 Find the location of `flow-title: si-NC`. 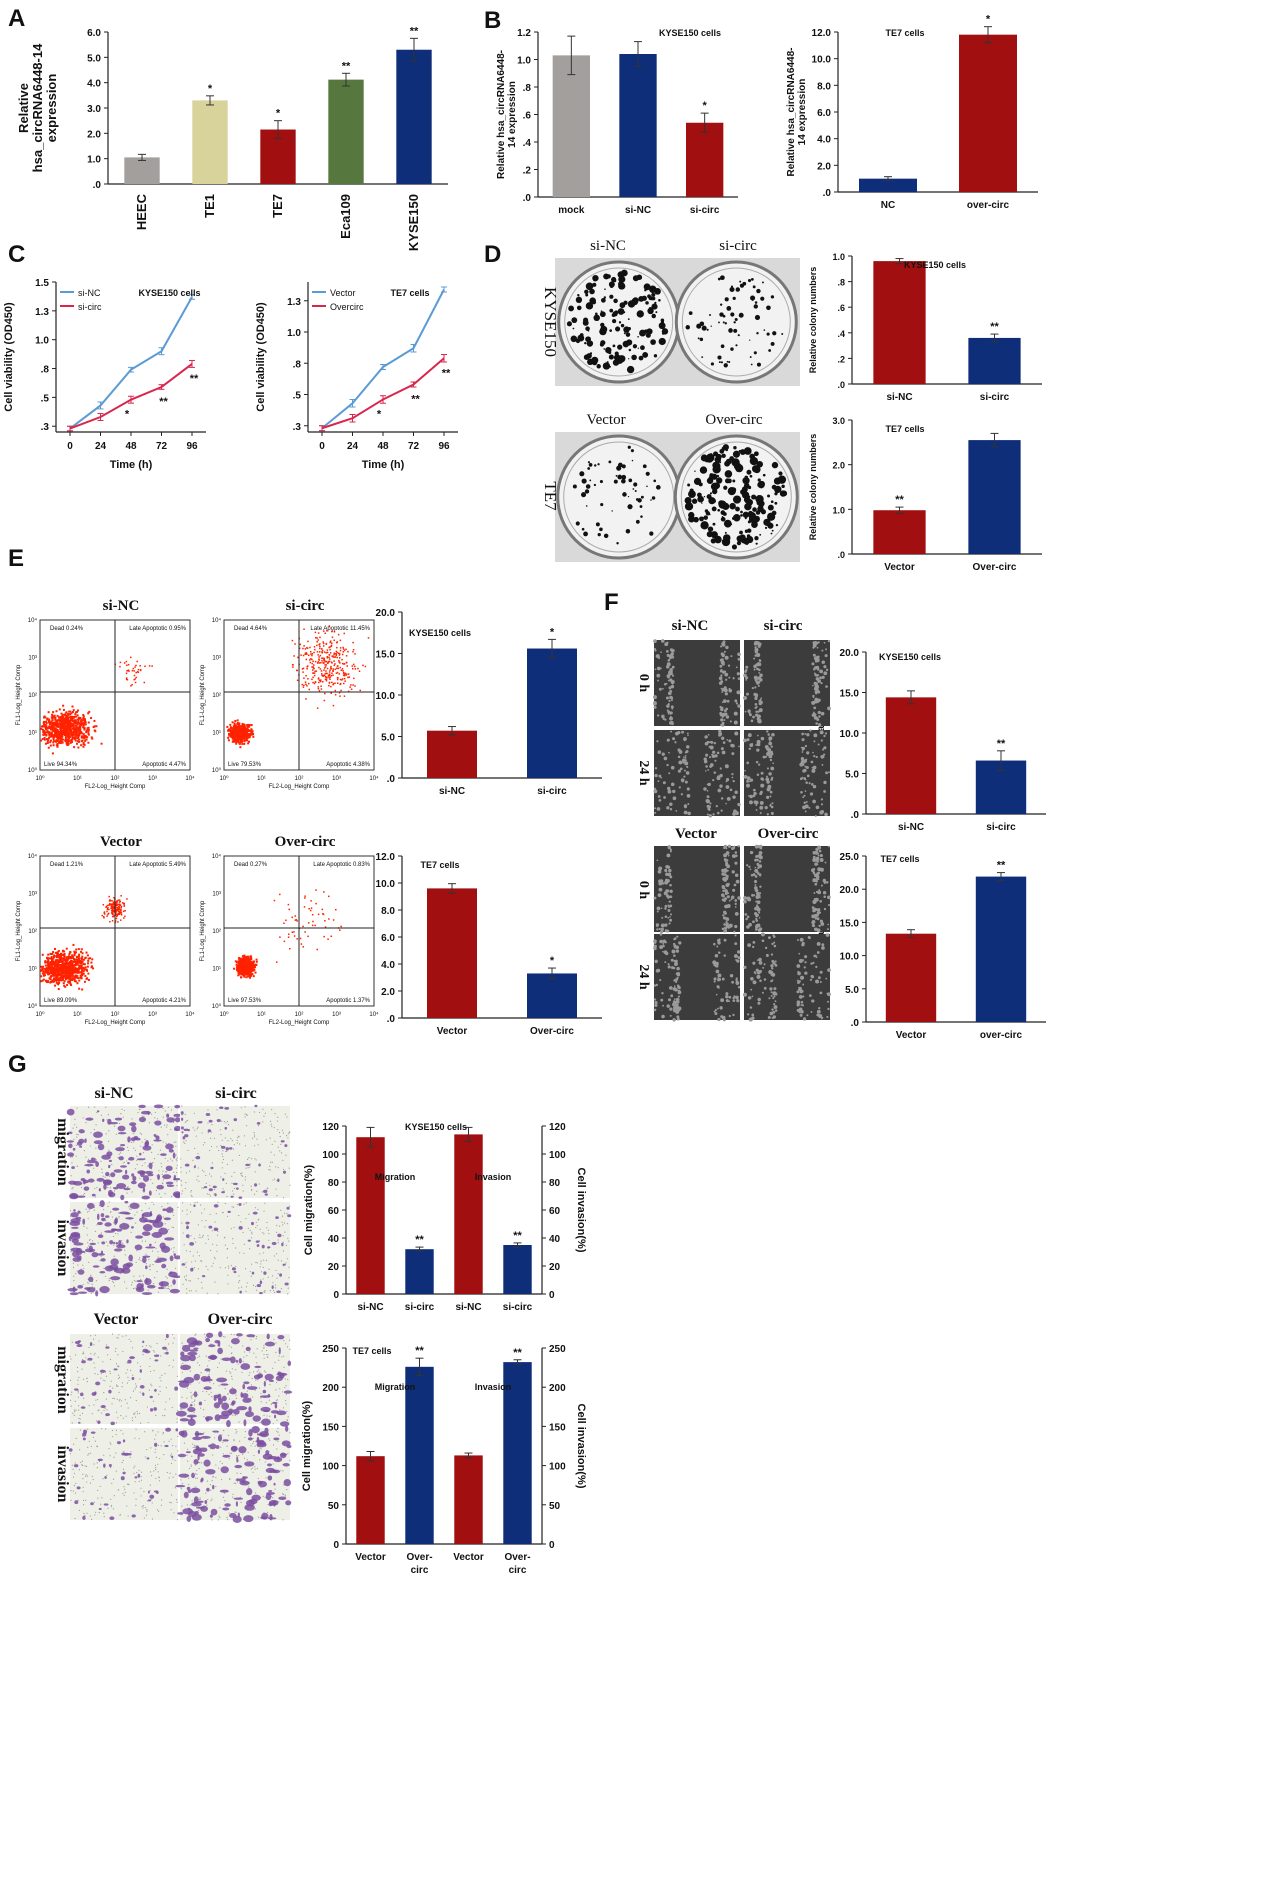

flow-title: si-NC is located at coordinates (121, 606).